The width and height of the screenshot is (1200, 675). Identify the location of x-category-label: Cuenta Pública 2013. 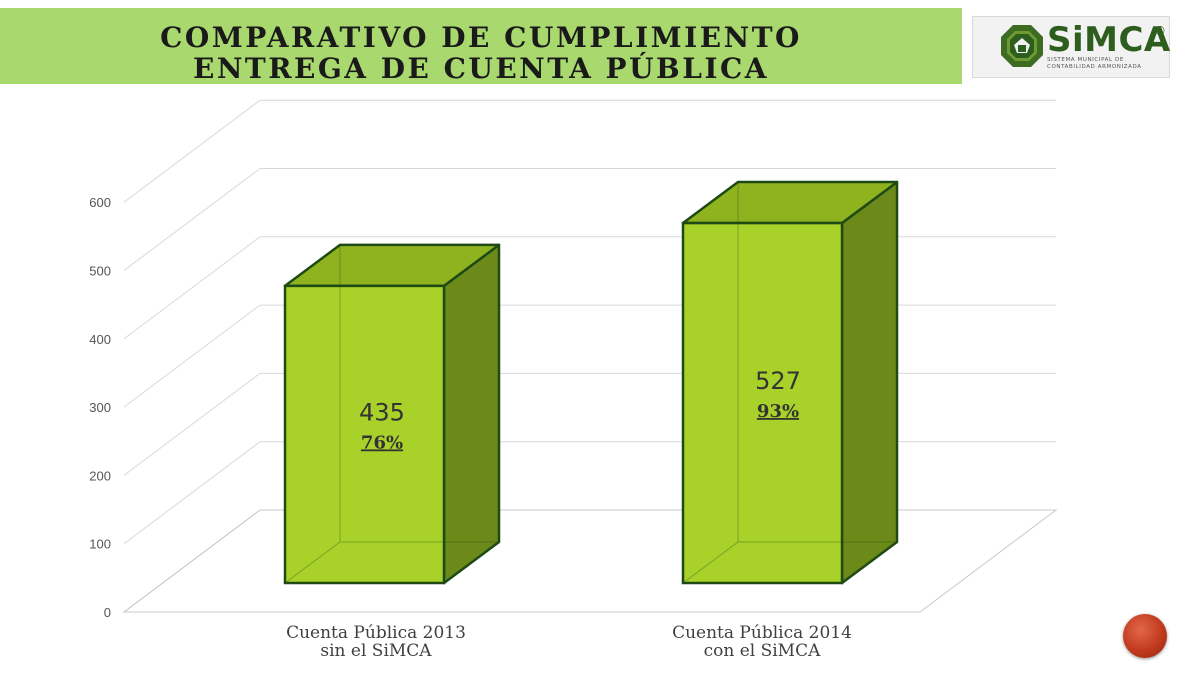
(376, 633).